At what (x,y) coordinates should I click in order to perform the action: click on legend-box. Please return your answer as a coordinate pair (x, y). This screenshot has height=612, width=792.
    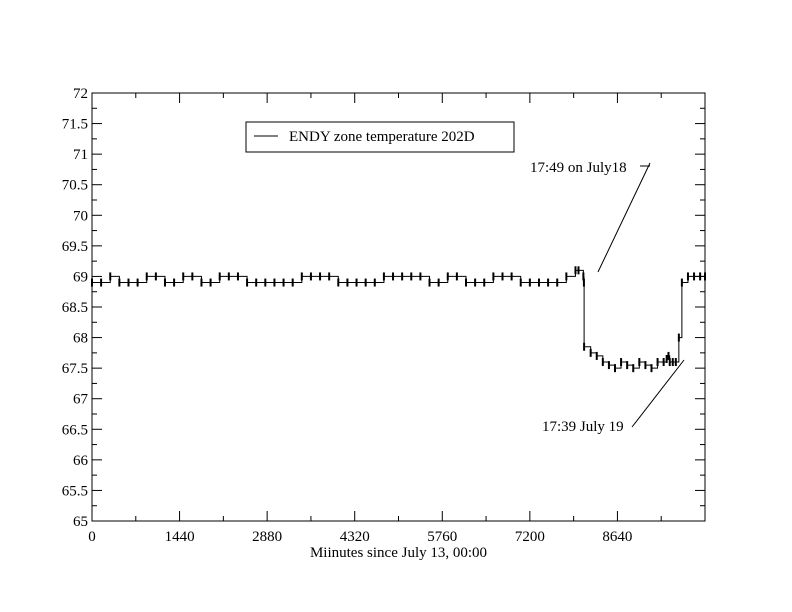
    Looking at the image, I should click on (380, 137).